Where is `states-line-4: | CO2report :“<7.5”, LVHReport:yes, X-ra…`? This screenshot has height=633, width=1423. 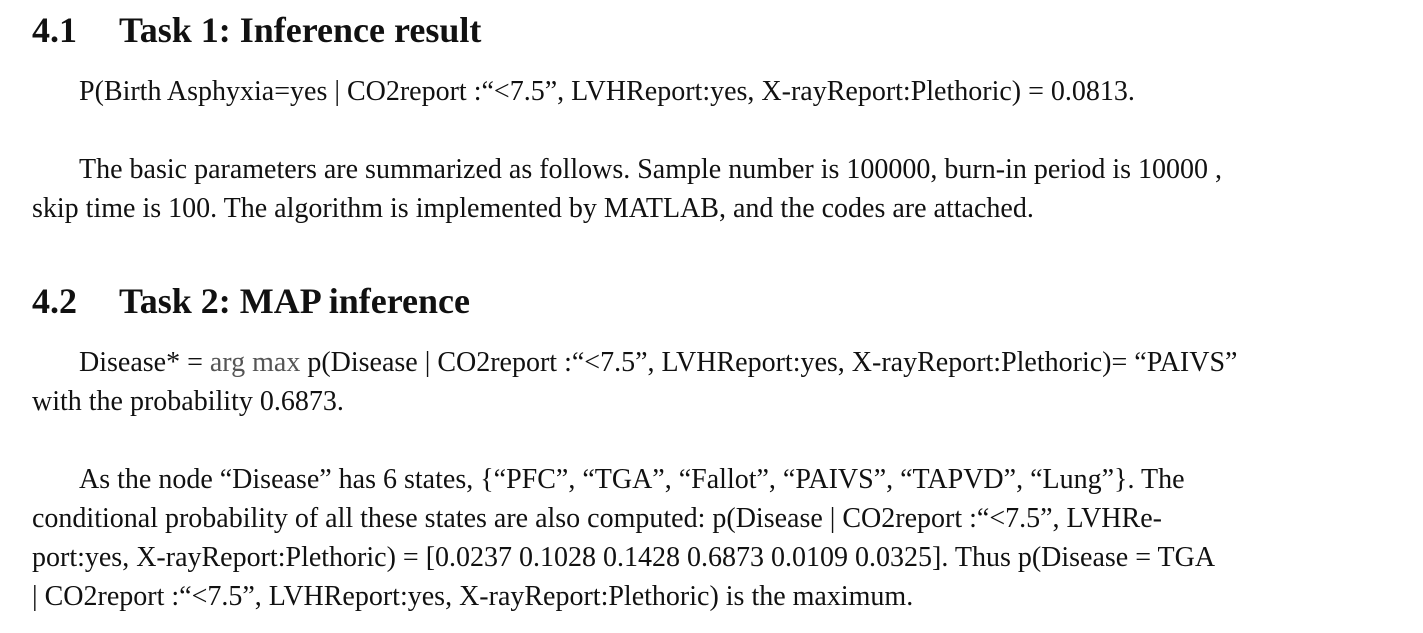 states-line-4: | CO2report :“<7.5”, LVHReport:yes, X-ra… is located at coordinates (473, 596).